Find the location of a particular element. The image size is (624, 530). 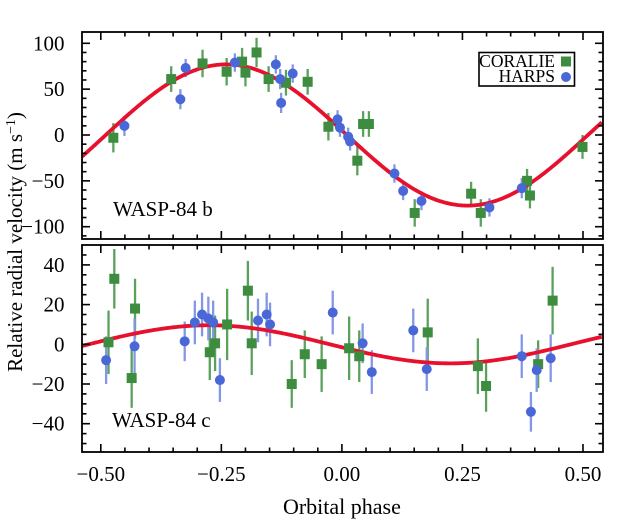

y-axis-title: Relative radial velocity (m s−1) is located at coordinates (15, 242).